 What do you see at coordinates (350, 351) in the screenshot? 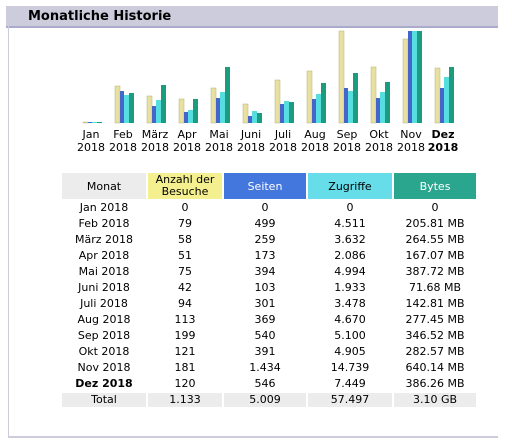
I see `cell-hits: 4.905` at bounding box center [350, 351].